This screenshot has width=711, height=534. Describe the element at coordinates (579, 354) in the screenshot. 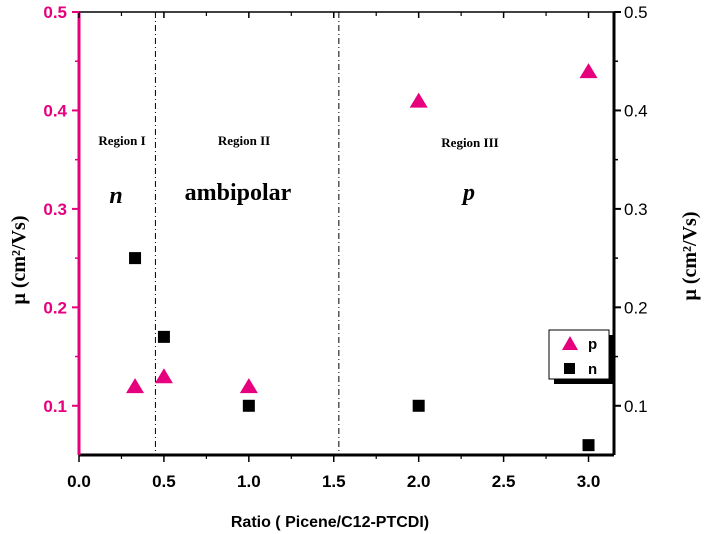

I see `legend-box` at that location.